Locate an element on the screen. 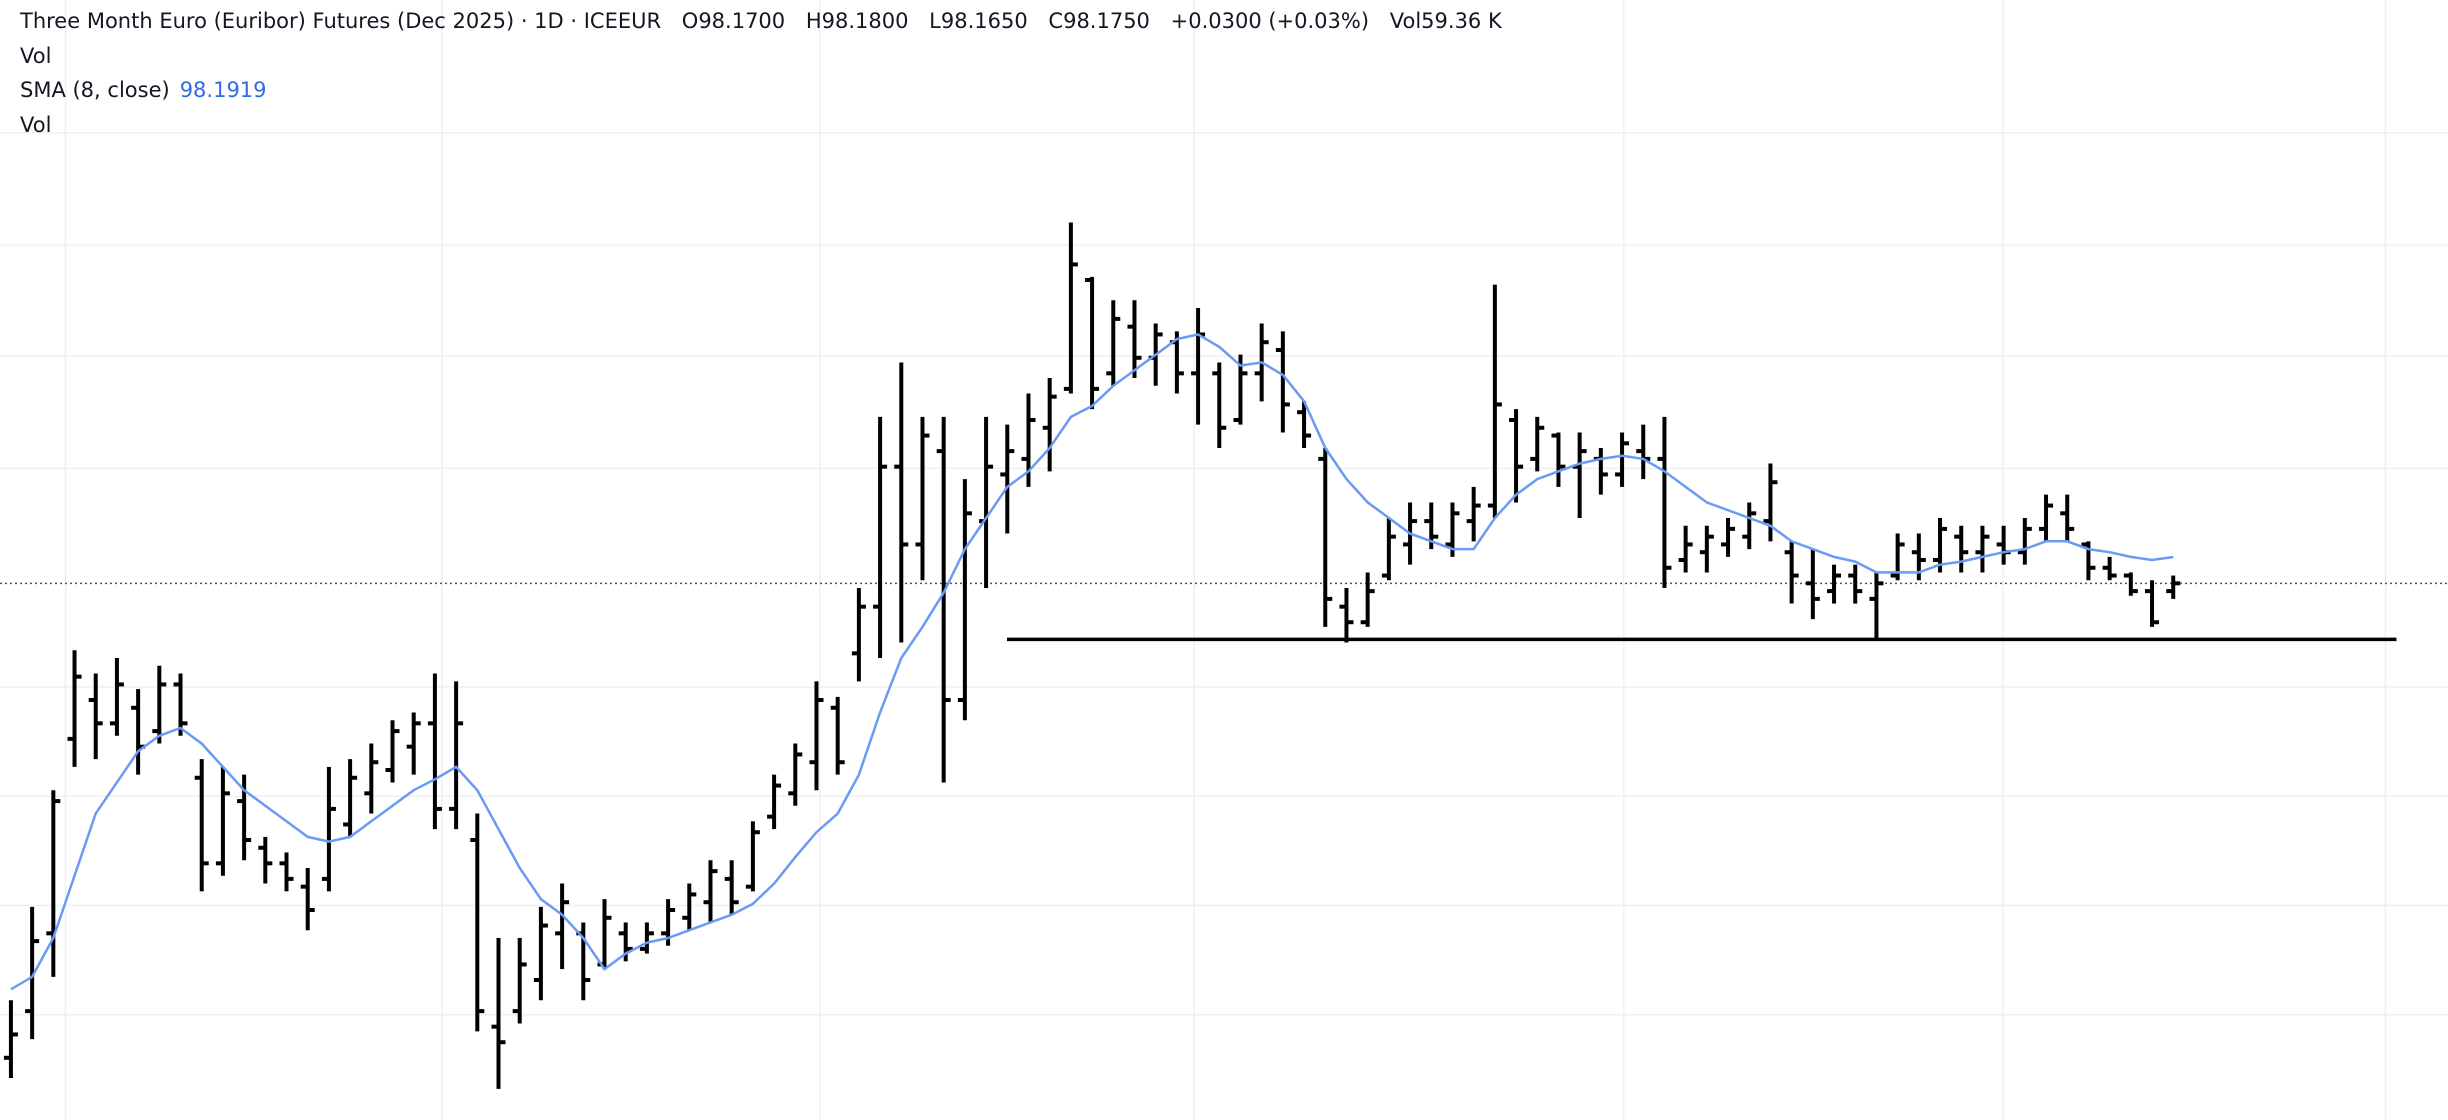  volume-value: 59.36 K is located at coordinates (1461, 21).